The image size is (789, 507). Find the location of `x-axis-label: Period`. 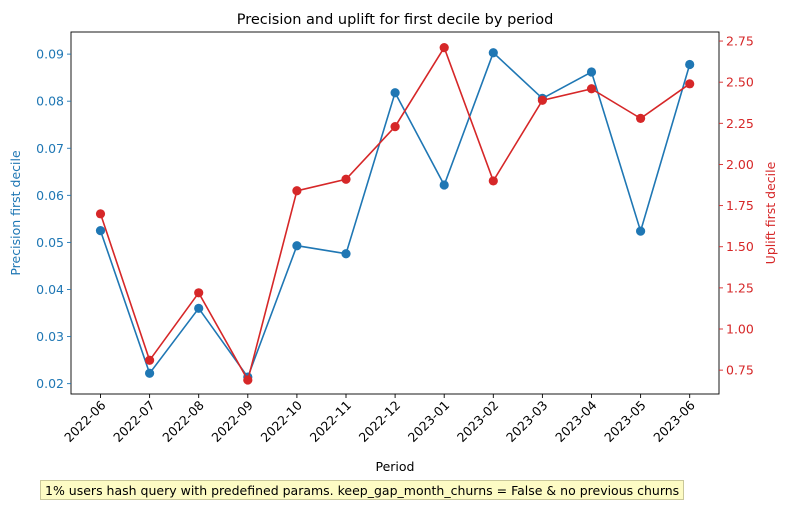

x-axis-label: Period is located at coordinates (395, 466).